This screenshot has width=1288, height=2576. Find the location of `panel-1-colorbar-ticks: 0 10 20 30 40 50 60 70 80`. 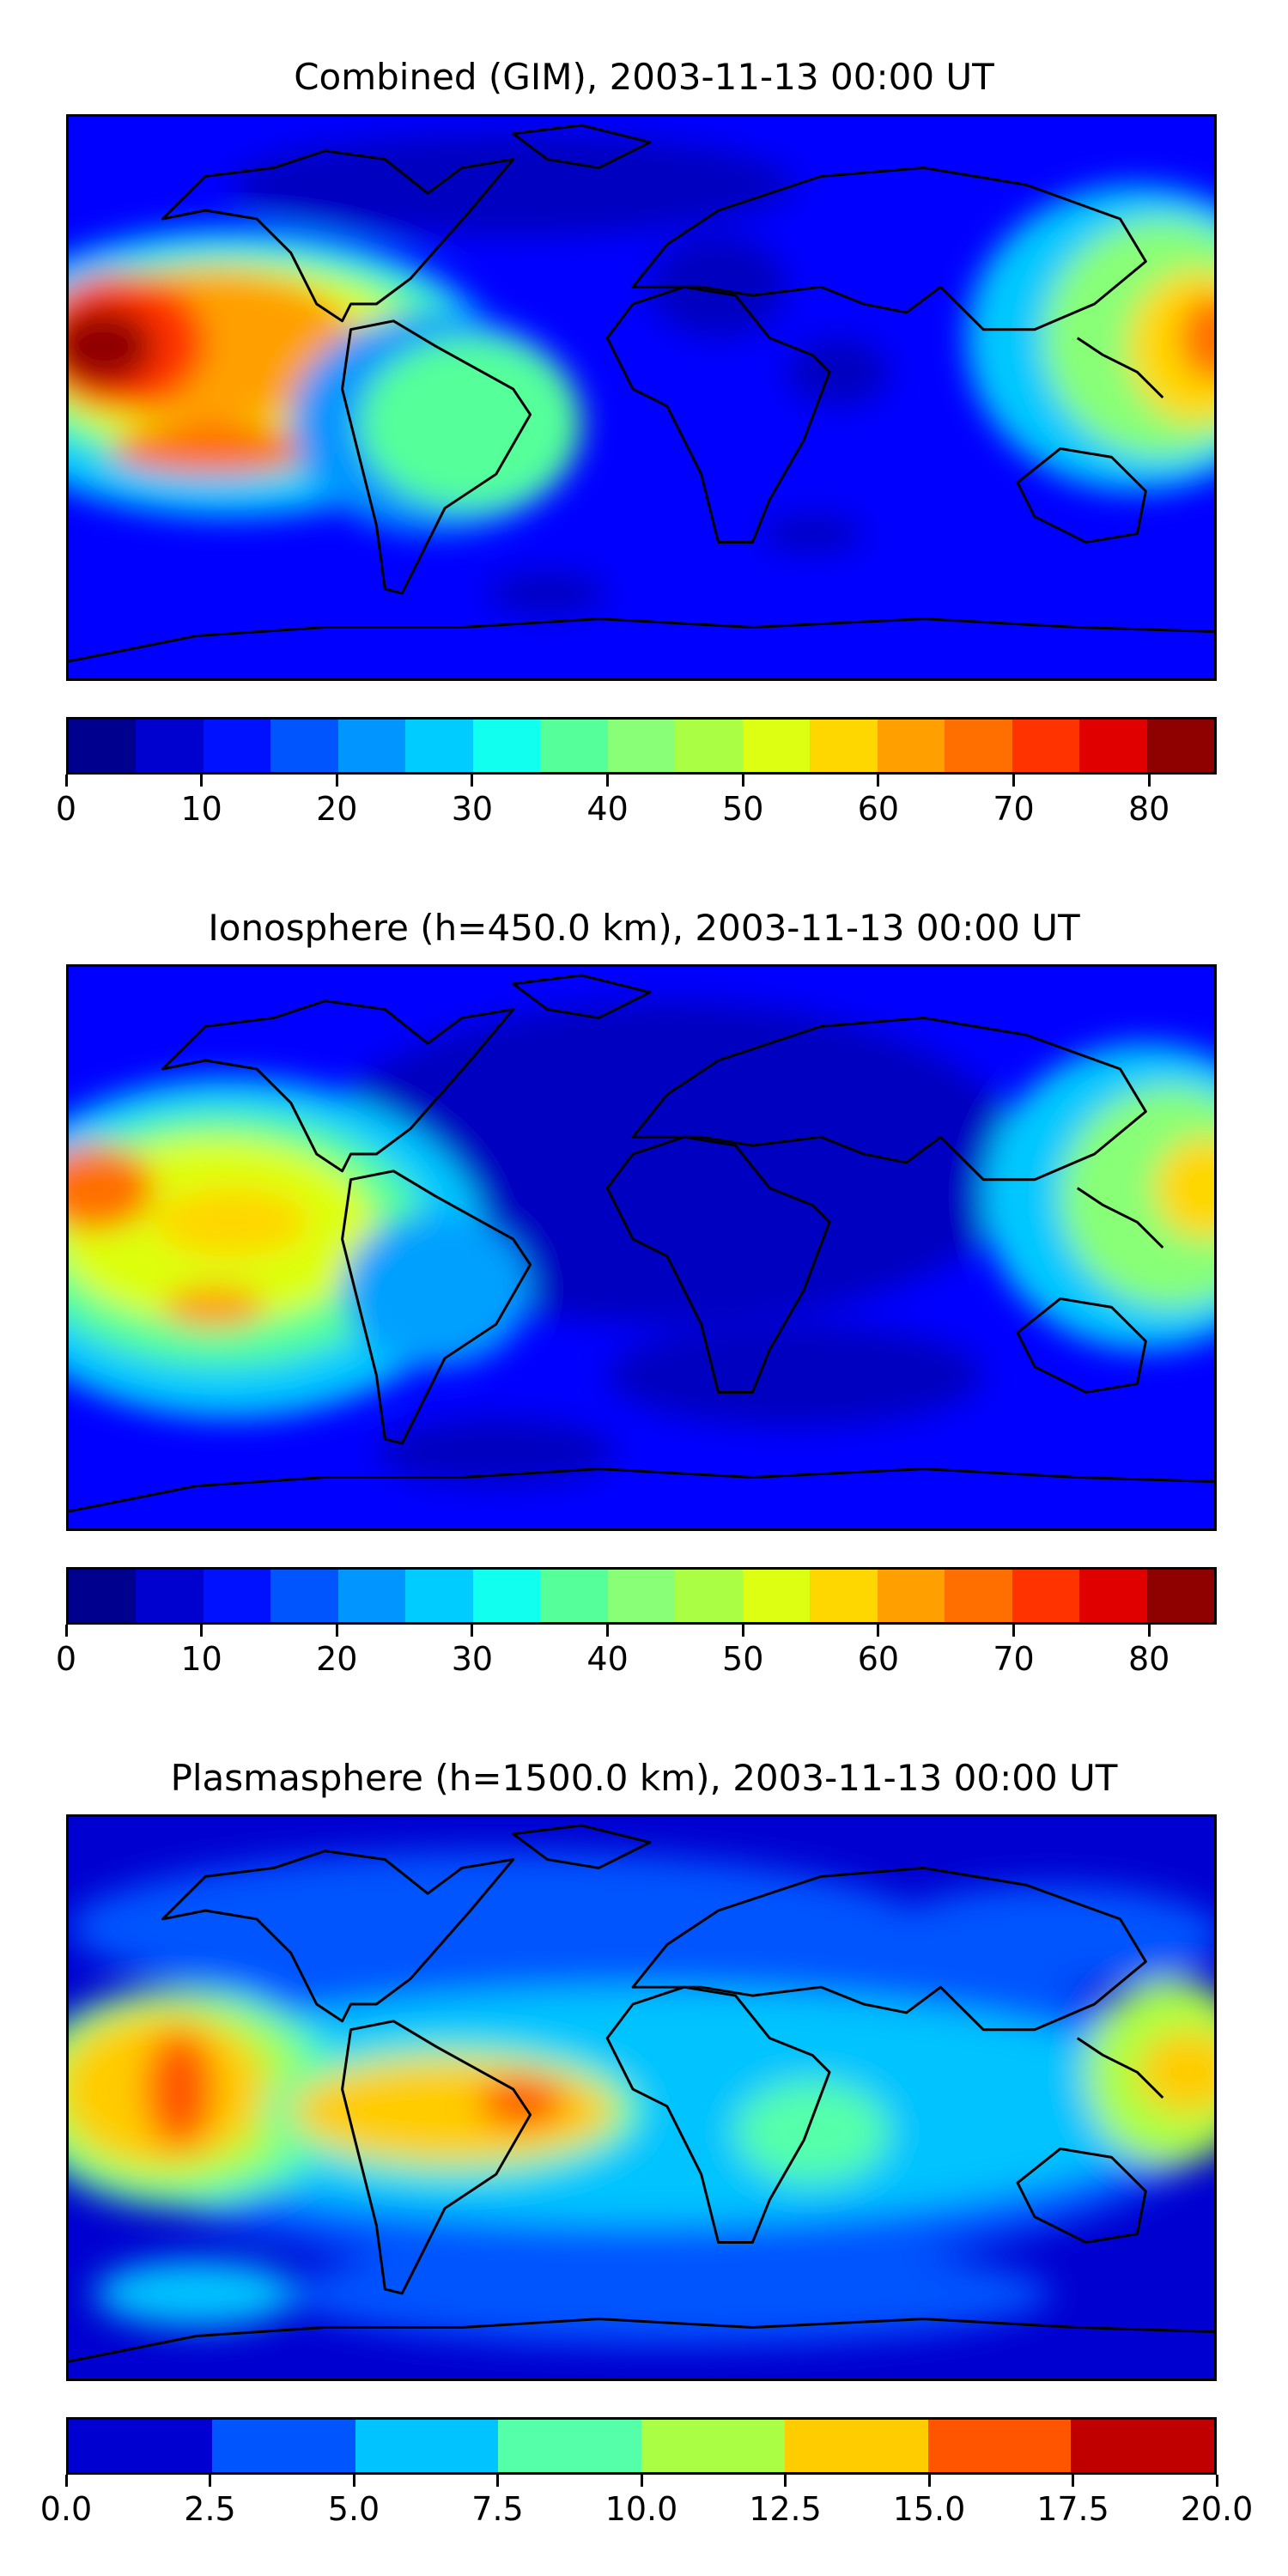

panel-1-colorbar-ticks: 0 10 20 30 40 50 60 70 80 is located at coordinates (636, 801).